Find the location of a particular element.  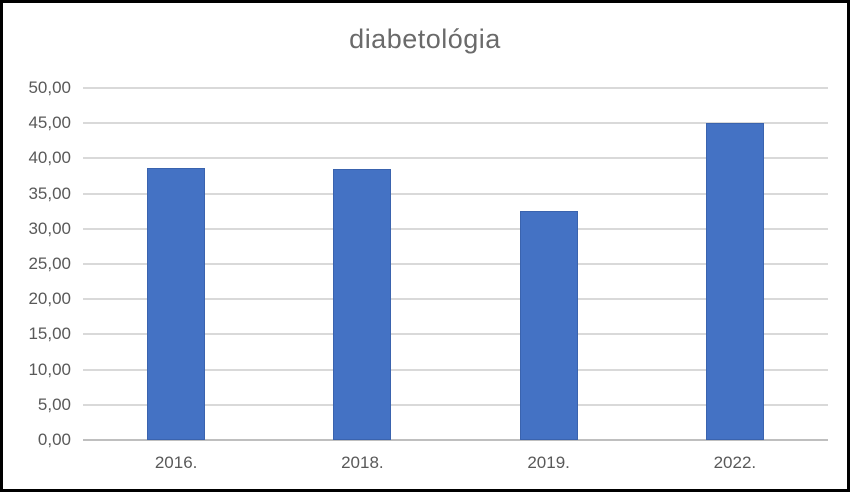

y-axis-tick-label: 25,00 is located at coordinates (49, 263).